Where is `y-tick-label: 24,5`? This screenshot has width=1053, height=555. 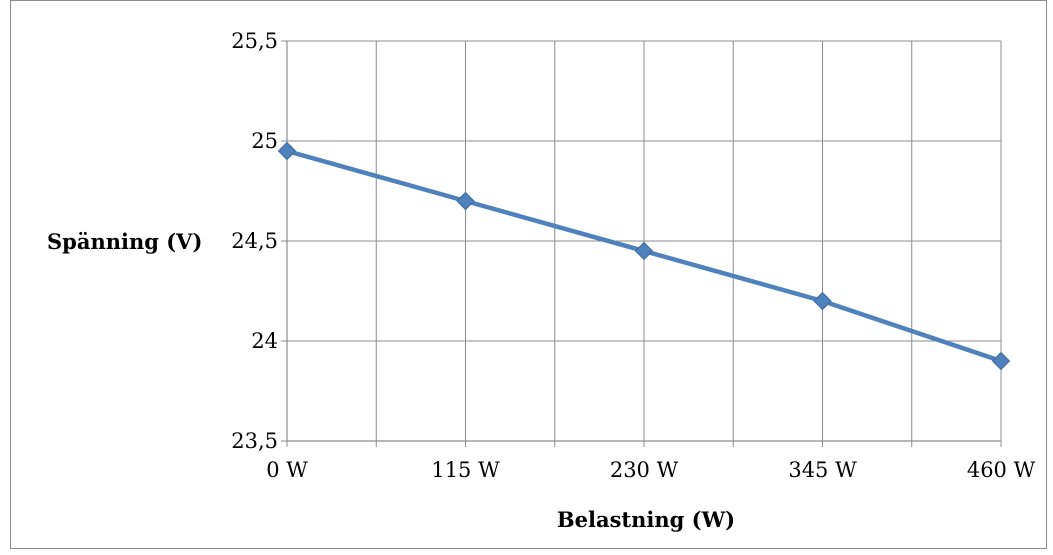
y-tick-label: 24,5 is located at coordinates (254, 241).